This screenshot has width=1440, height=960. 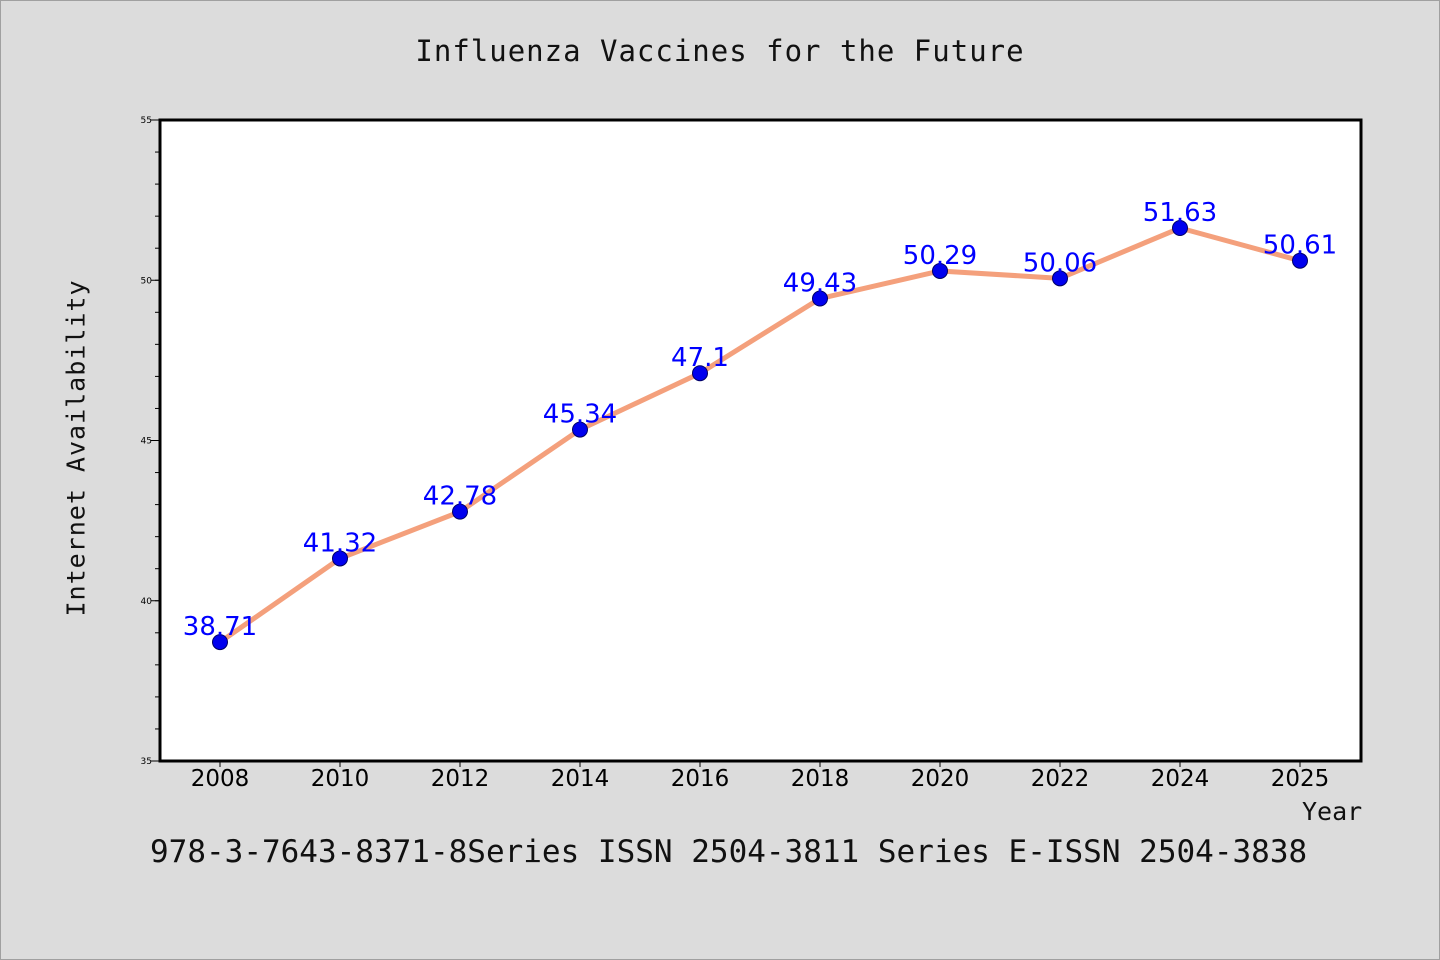 What do you see at coordinates (340, 779) in the screenshot?
I see `x-tick-label: 2010` at bounding box center [340, 779].